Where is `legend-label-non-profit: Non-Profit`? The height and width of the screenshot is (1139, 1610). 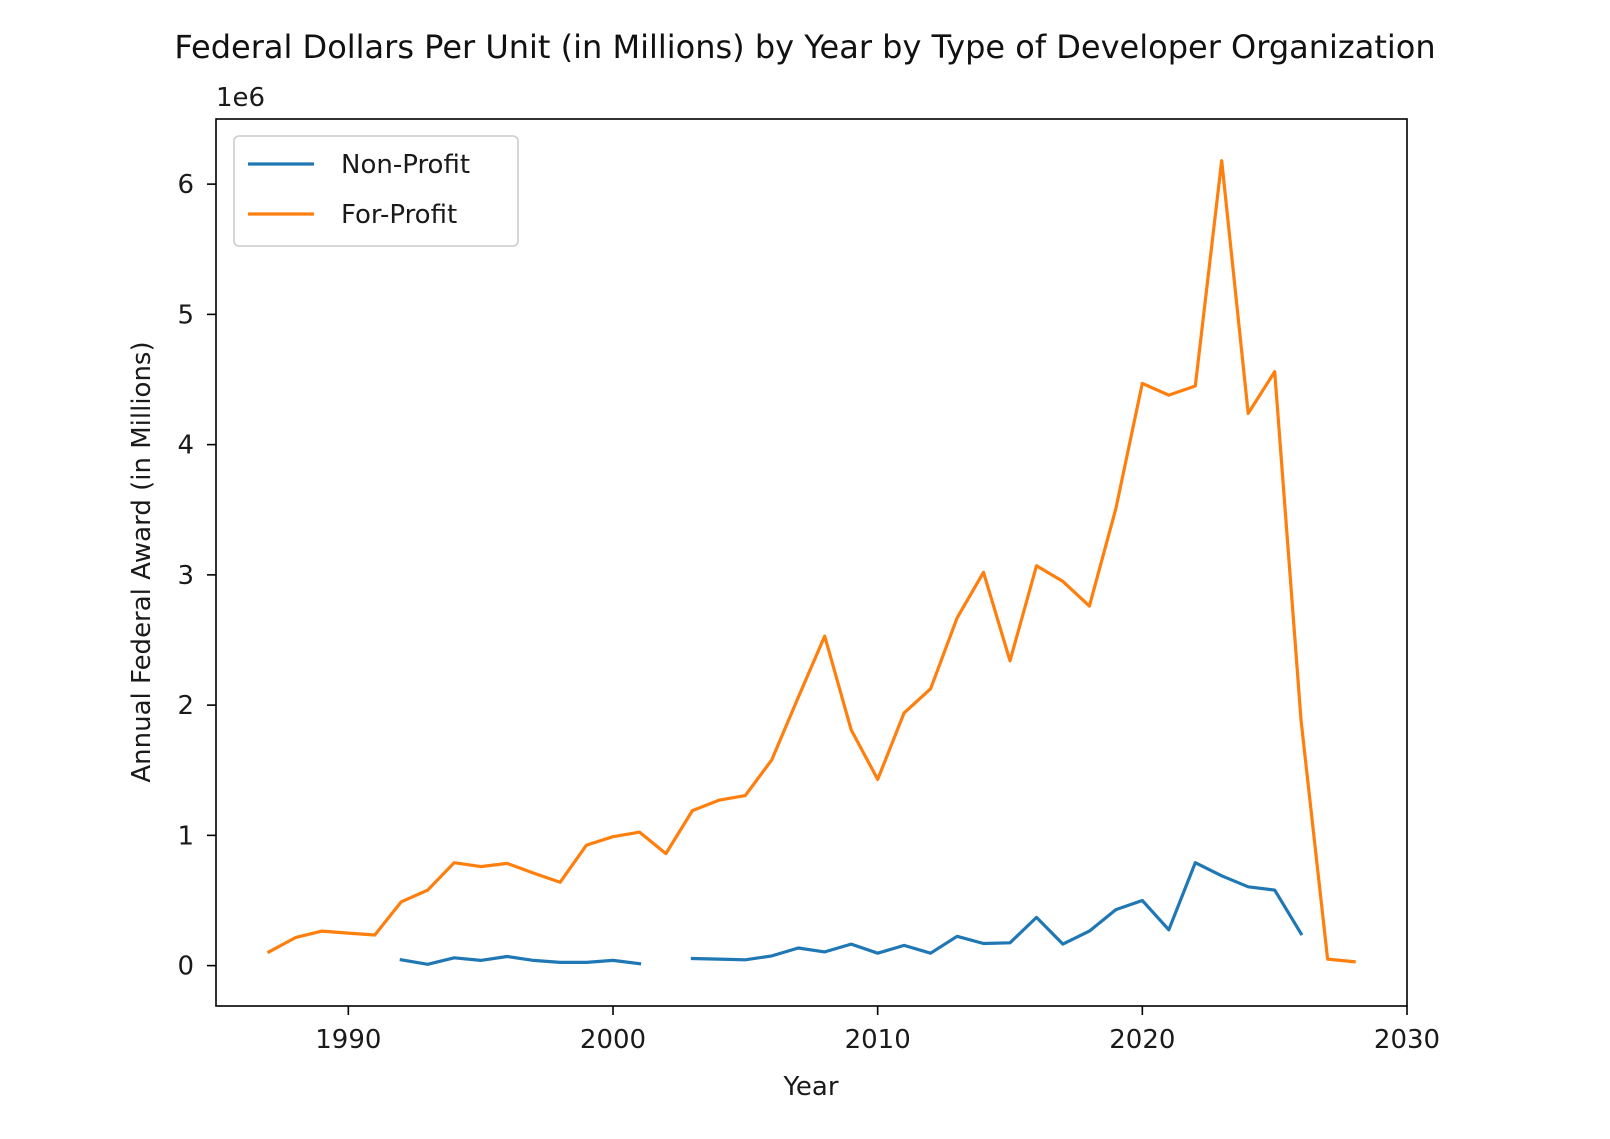
legend-label-non-profit: Non-Profit is located at coordinates (405, 165).